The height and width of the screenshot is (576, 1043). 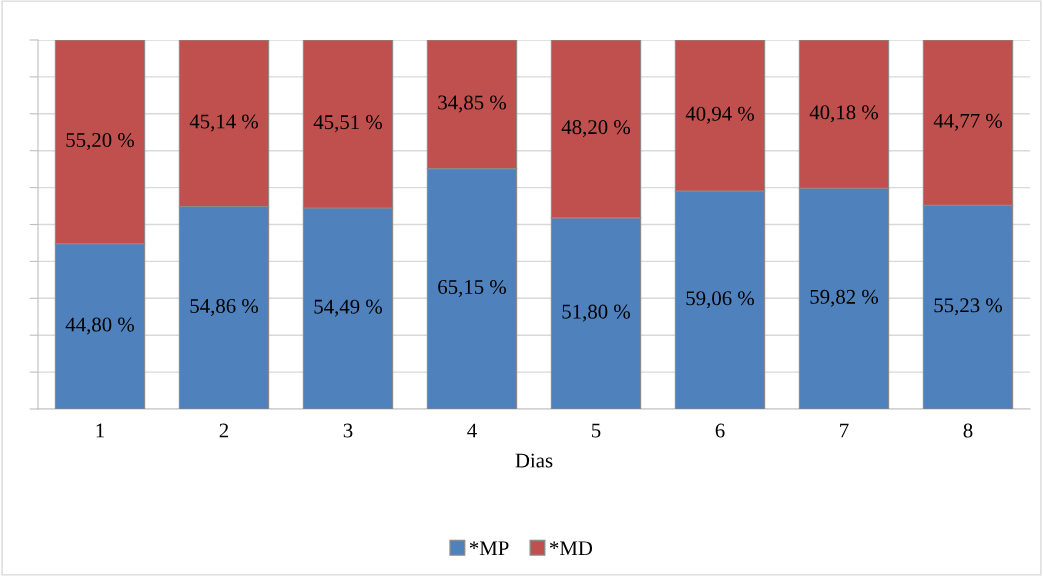 I want to click on data-label: 44,77 %, so click(x=968, y=122).